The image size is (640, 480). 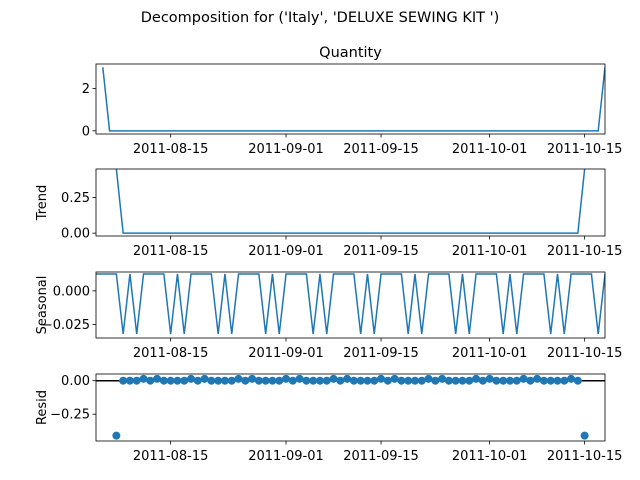 I want to click on y-tick-label: 2, so click(x=86, y=89).